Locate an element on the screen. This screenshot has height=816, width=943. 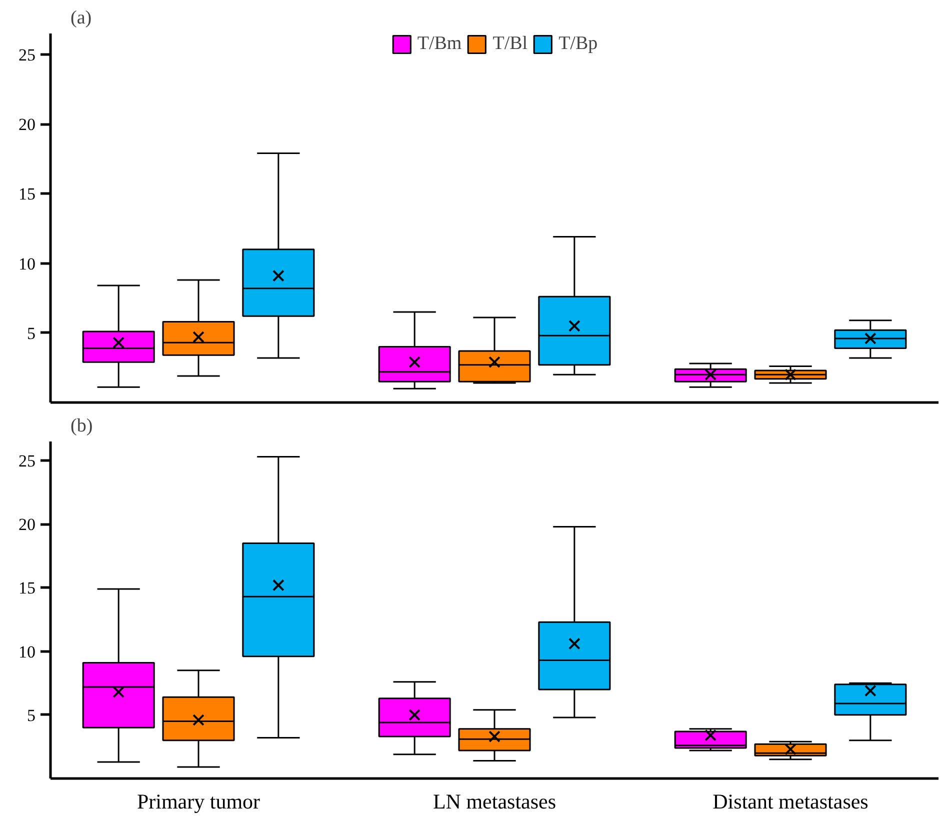
x-tick-label: Primary tumor is located at coordinates (198, 802).